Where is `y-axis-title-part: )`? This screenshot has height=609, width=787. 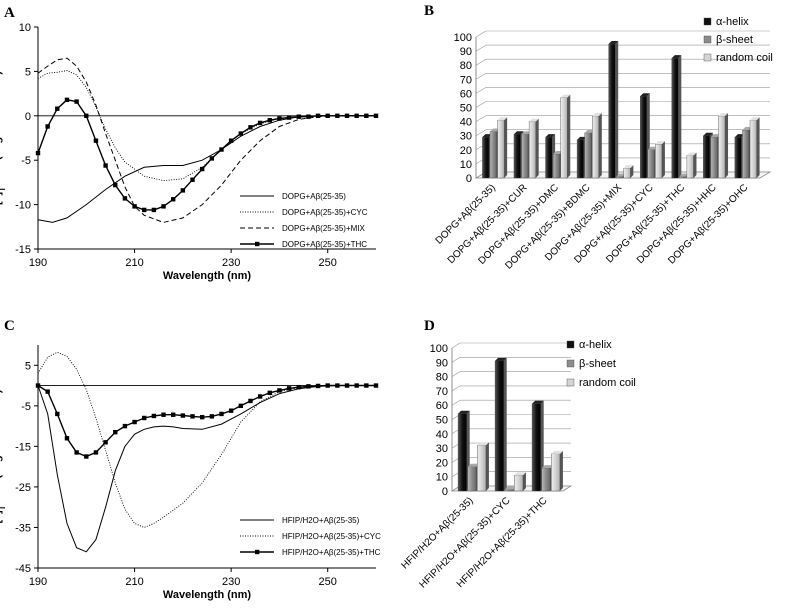 y-axis-title-part: ) is located at coordinates (1, 73).